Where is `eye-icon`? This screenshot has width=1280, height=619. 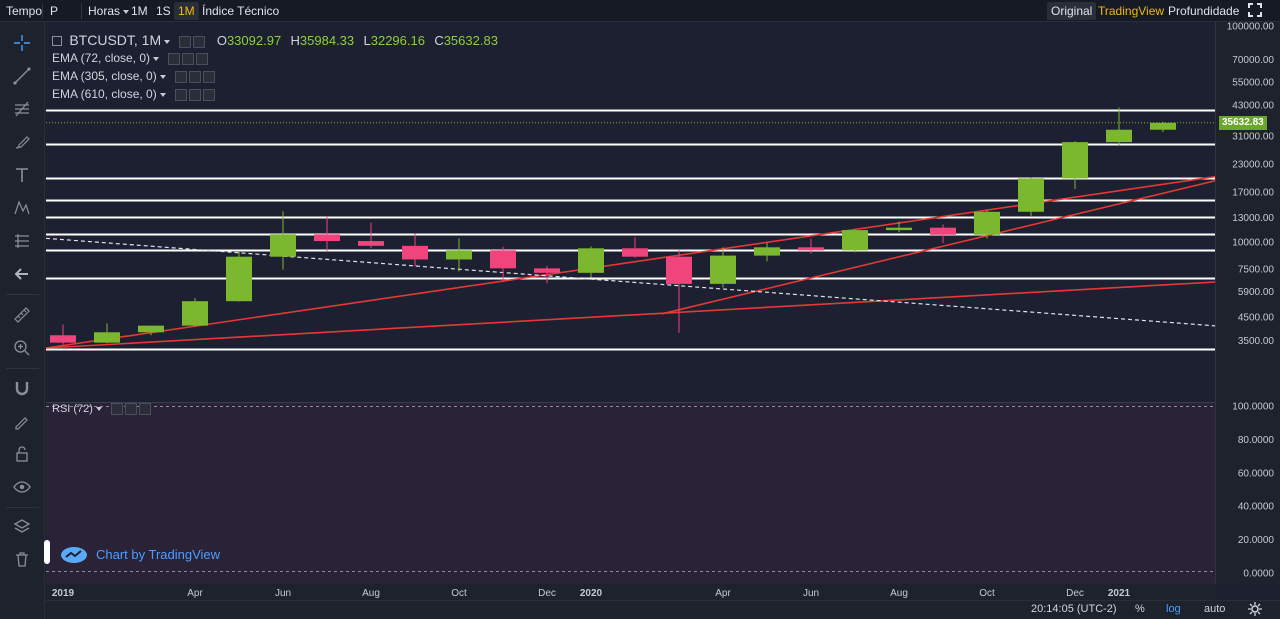
eye-icon is located at coordinates (22, 487).